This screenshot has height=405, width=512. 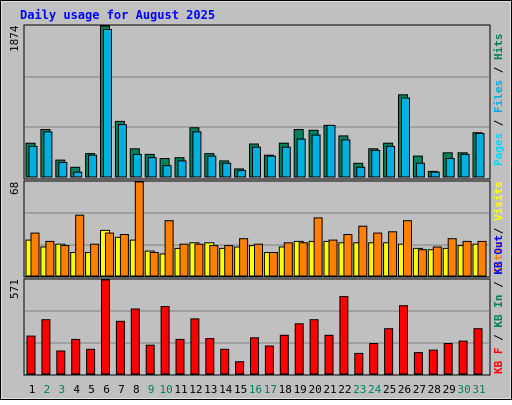 I want to click on x-tick-label: 26, so click(x=404, y=389).